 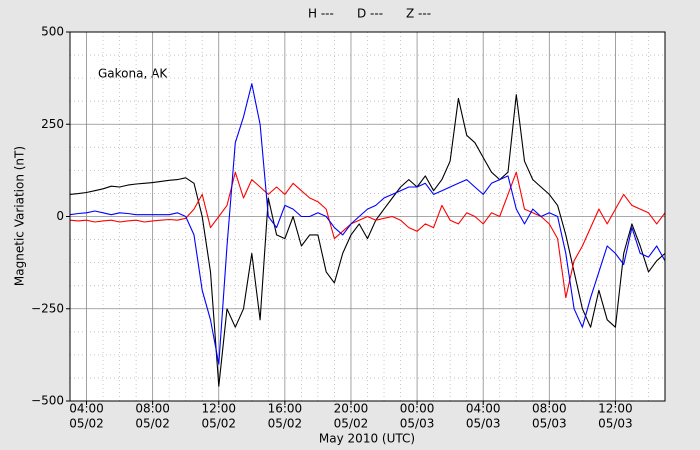 I want to click on y-axis-label: Magnetic Variation (nT), so click(x=20, y=216).